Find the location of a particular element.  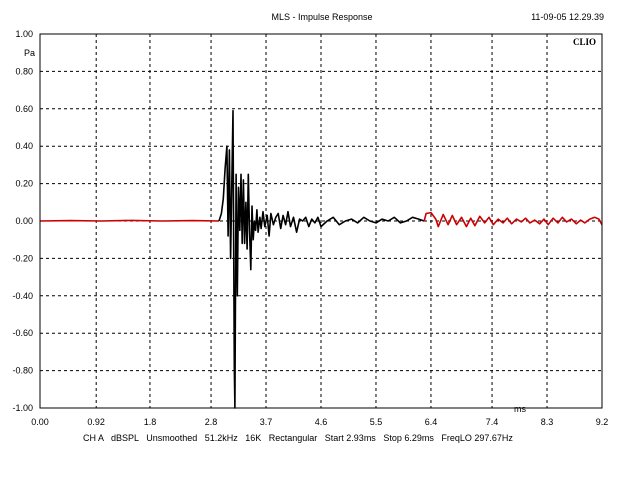

clio-logo: CLIO is located at coordinates (584, 42).